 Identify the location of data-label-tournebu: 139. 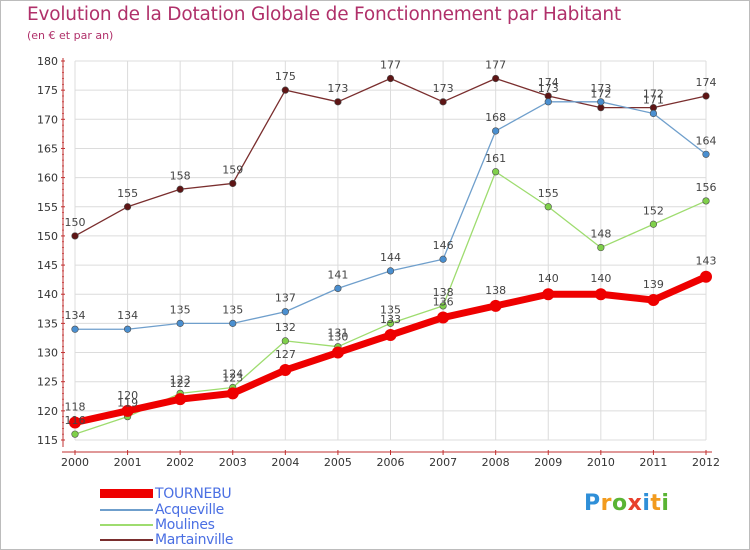
(653, 284).